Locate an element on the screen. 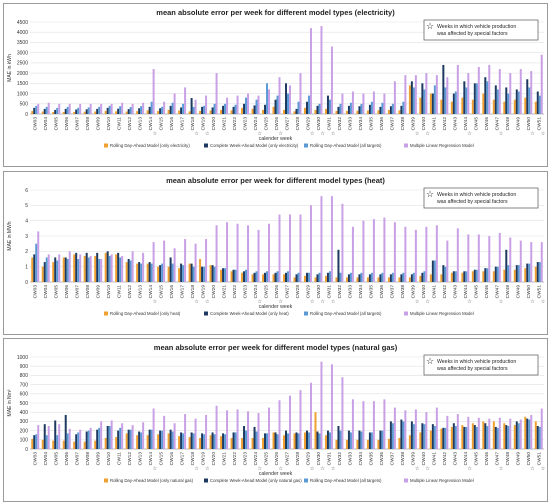 Image resolution: width=550 pixels, height=504 pixels. bar-heat-complete-week-ahead-model-only-heat-cw32 is located at coordinates (338, 265).